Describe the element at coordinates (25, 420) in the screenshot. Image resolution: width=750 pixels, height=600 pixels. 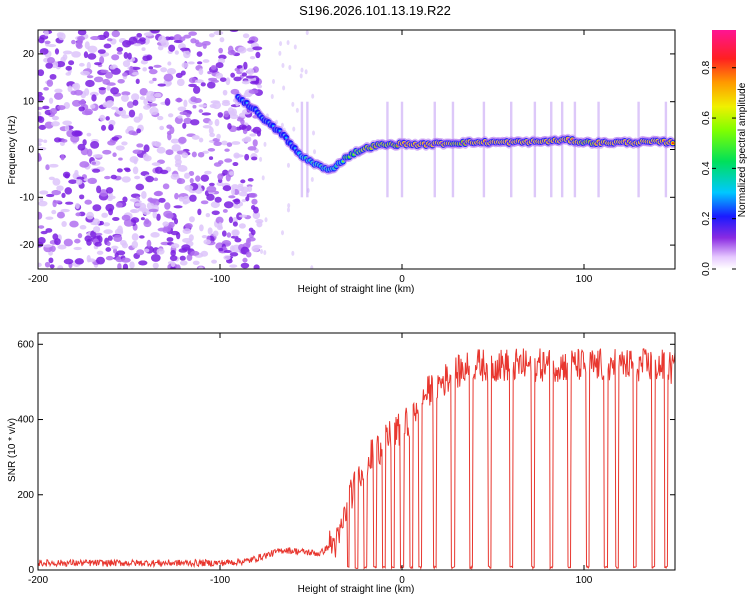
I see `snr-ytick-label: 400` at that location.